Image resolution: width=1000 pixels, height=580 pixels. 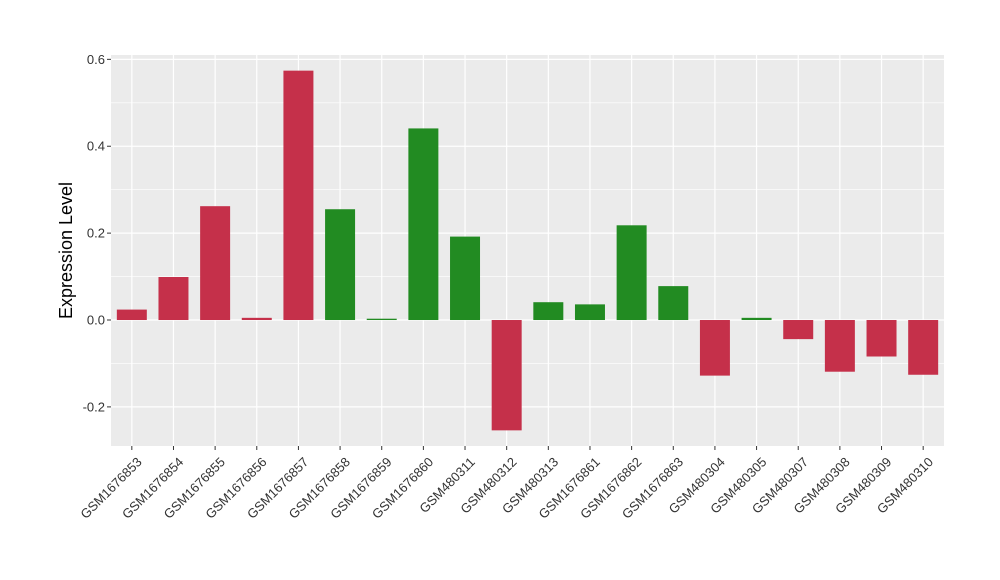 I want to click on bar-gsm1676854, so click(x=173, y=299).